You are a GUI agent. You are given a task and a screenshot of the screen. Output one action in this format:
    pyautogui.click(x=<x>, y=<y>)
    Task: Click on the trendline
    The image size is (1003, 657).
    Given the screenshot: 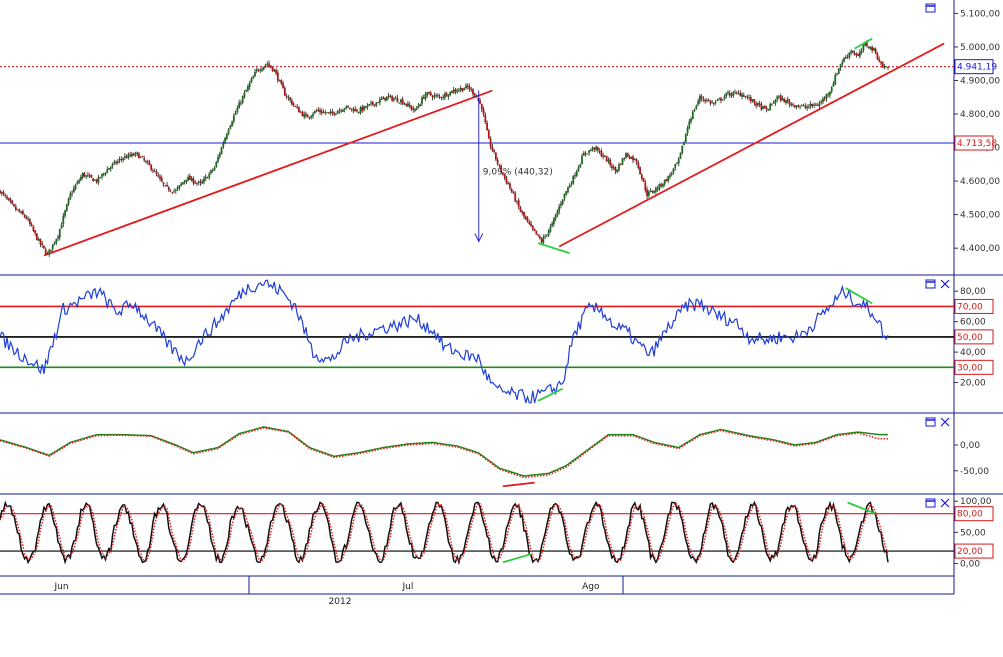 What is the action you would take?
    pyautogui.click(x=268, y=173)
    